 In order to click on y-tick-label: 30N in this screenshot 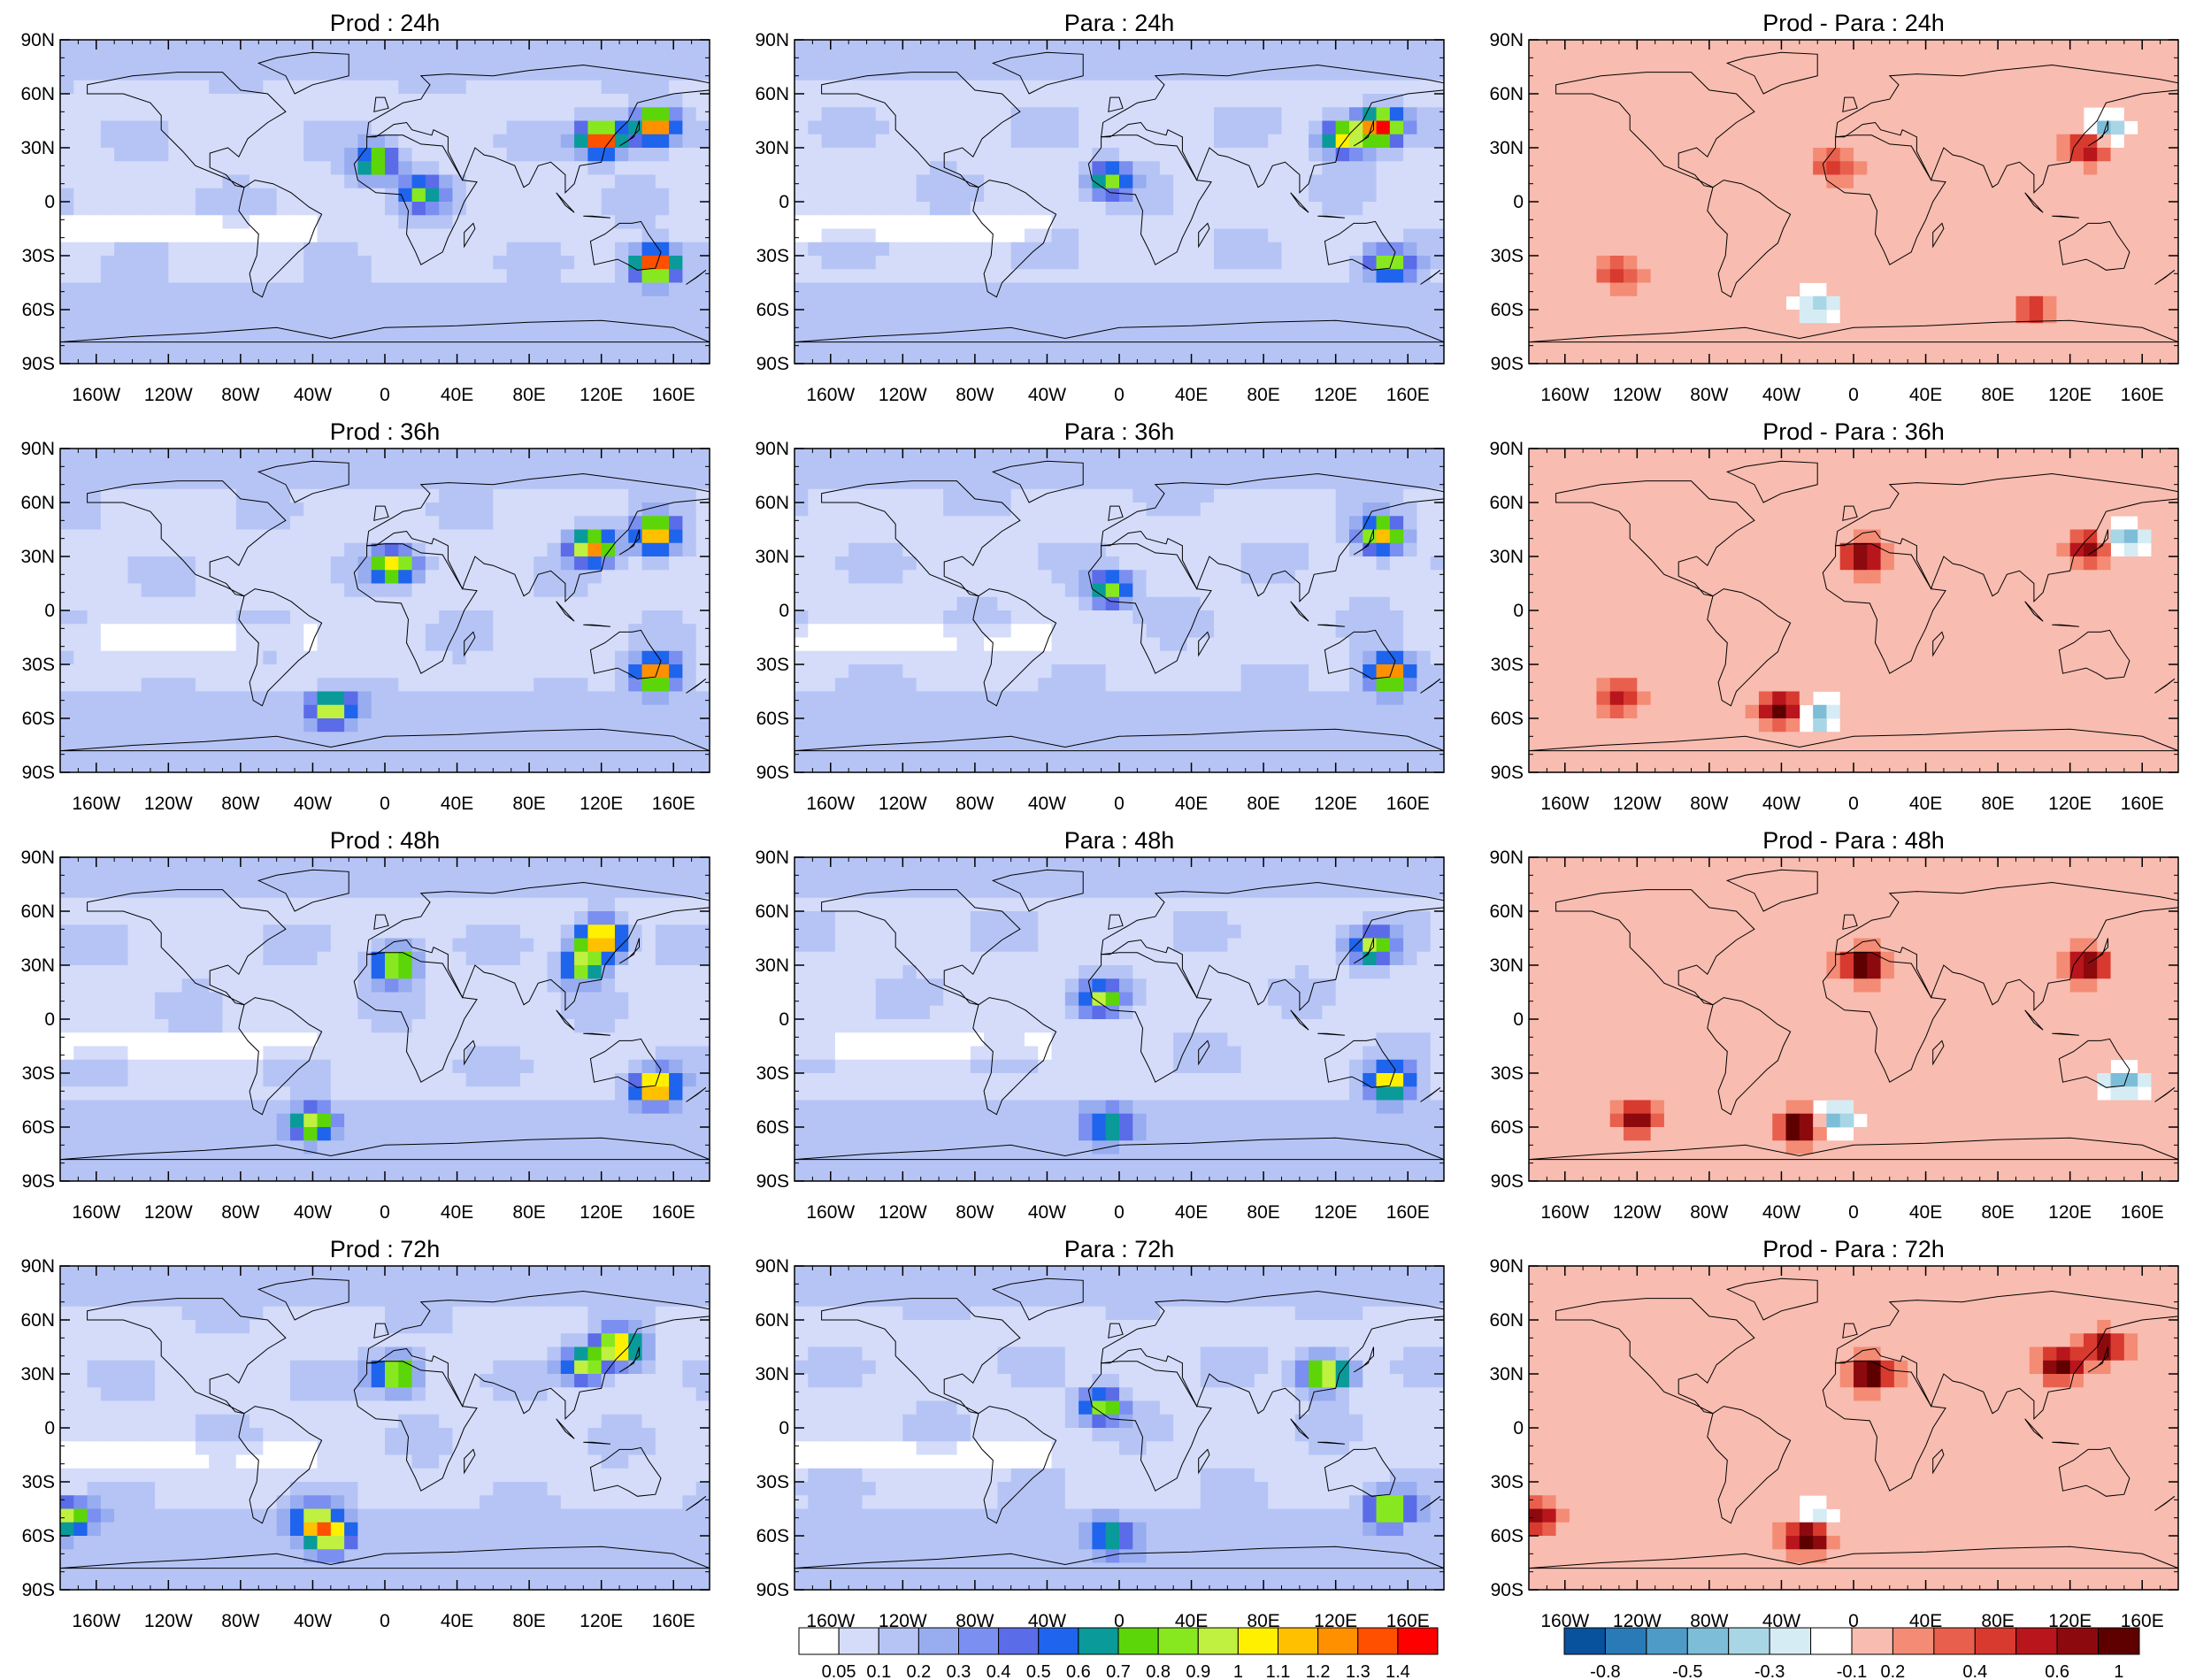, I will do `click(1506, 148)`.